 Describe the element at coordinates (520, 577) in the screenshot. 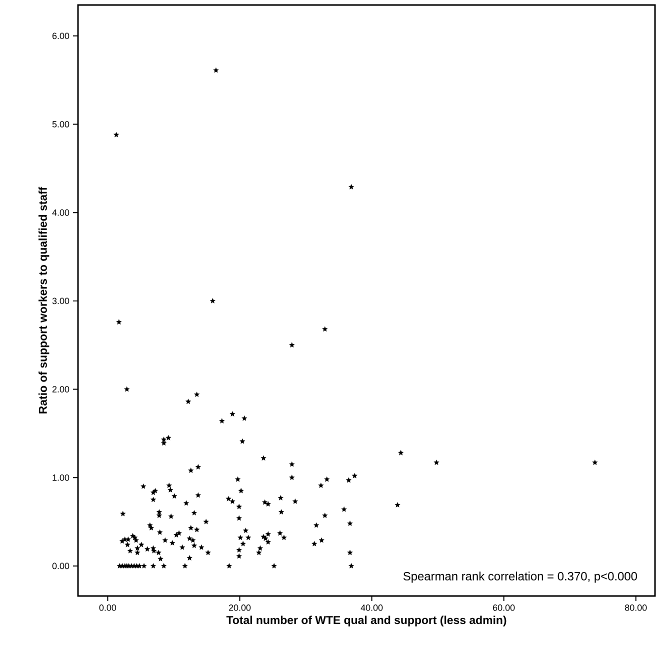

I see `annotation: Spearman rank correlation = 0.370, p<0.000` at that location.